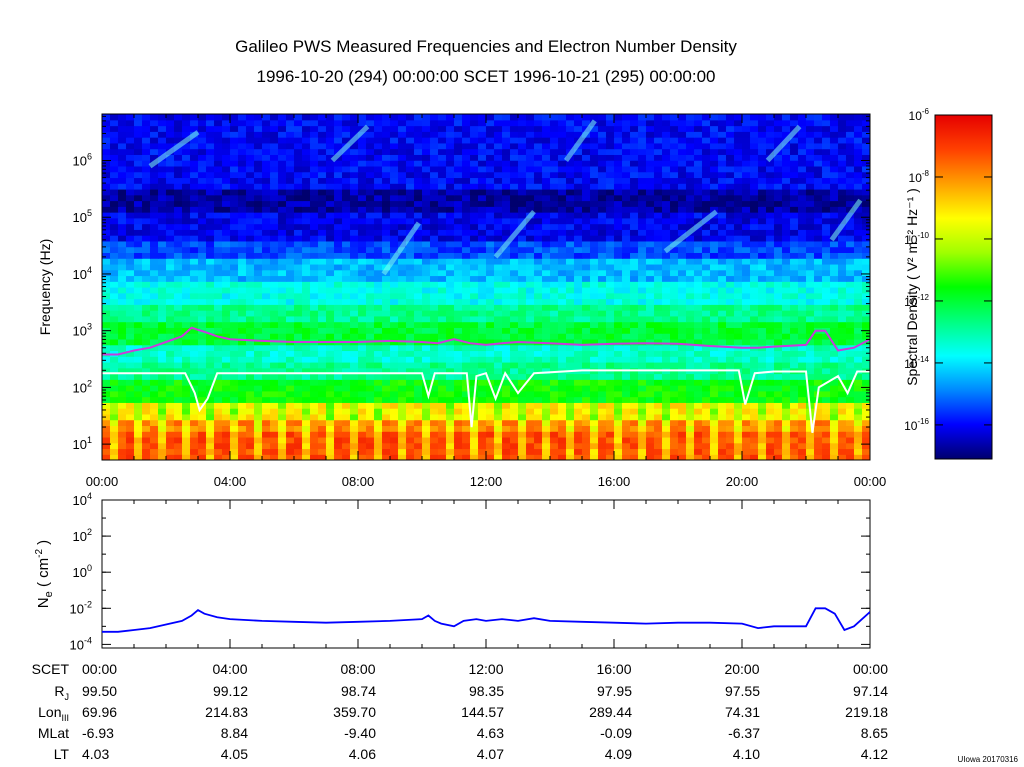 Image resolution: width=1024 pixels, height=767 pixels. What do you see at coordinates (82, 216) in the screenshot?
I see `spectrogram-y-tick-label: 10⁵` at bounding box center [82, 216].